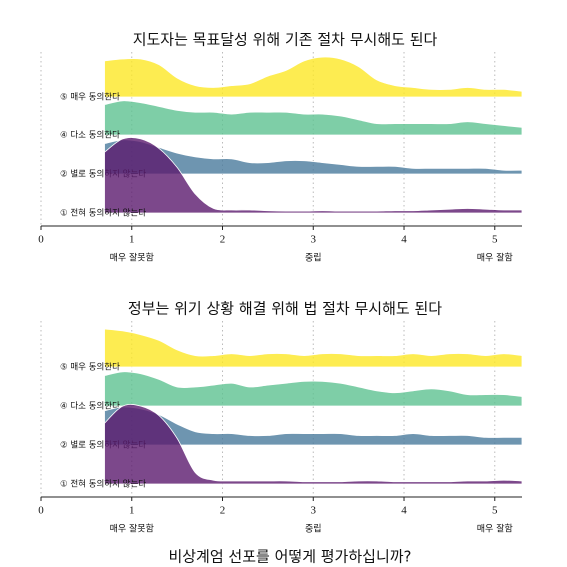 Image resolution: width=567 pixels, height=567 pixels. What do you see at coordinates (285, 309) in the screenshot?
I see `chart-title: 정부는 위기 상황 해결 위해 법 절차 무시해도 된다` at bounding box center [285, 309].